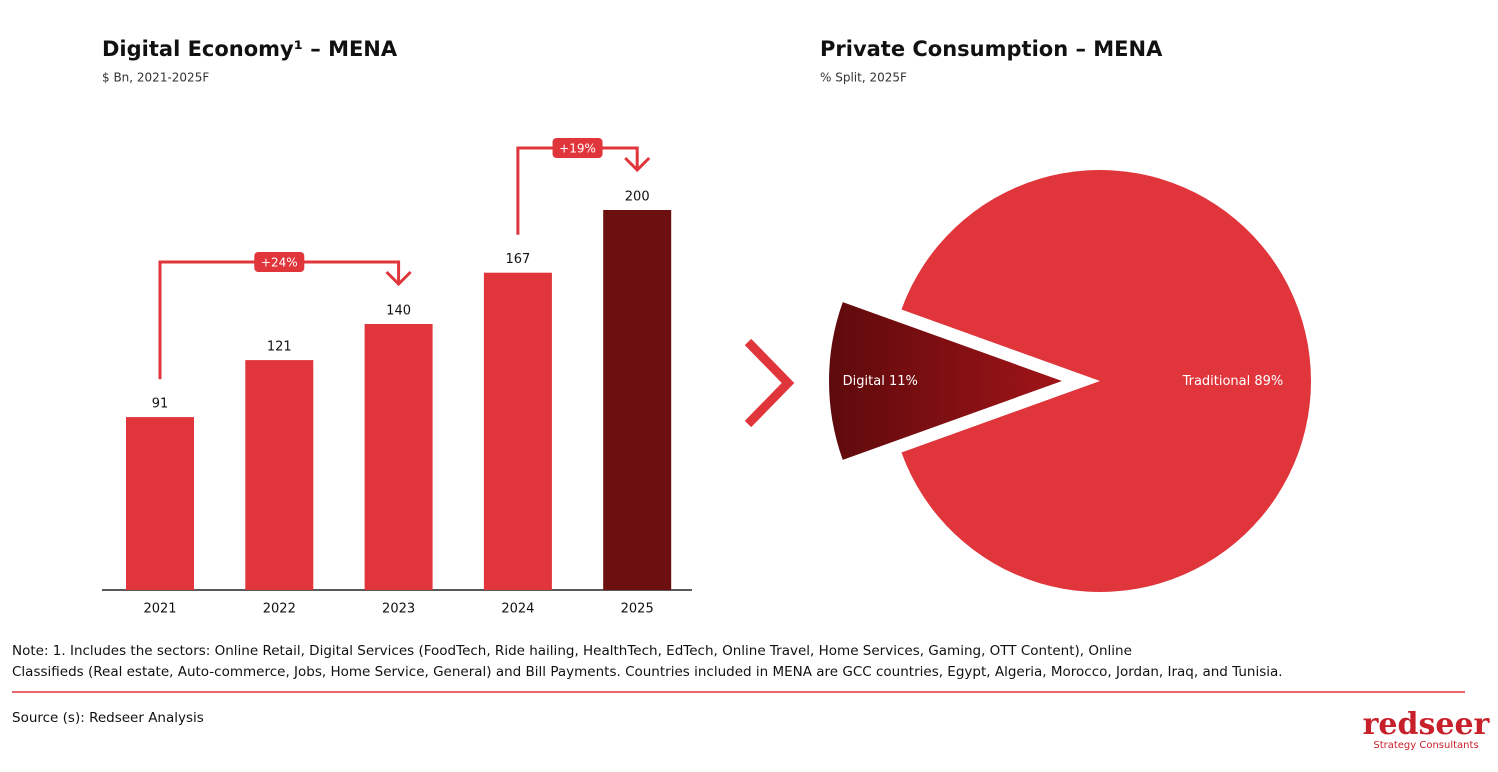 The image size is (1498, 772). Describe the element at coordinates (1268, 381) in the screenshot. I see `slice-value: 89%` at that location.